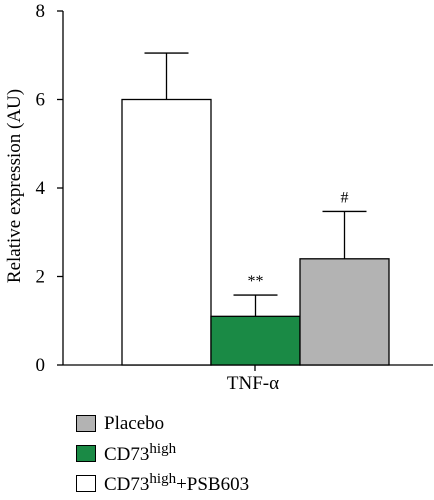 The image size is (434, 500). Describe the element at coordinates (253, 383) in the screenshot. I see `x-category-label: TNF-α` at that location.